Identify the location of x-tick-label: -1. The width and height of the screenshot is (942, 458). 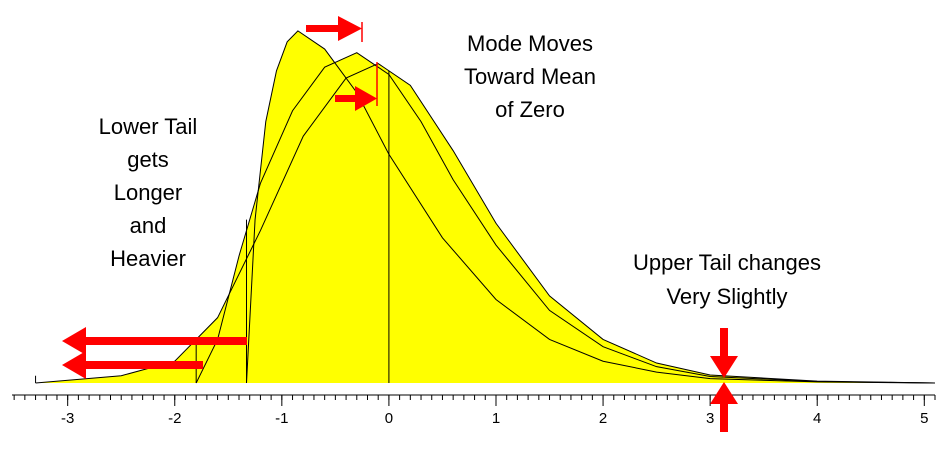
(281, 418).